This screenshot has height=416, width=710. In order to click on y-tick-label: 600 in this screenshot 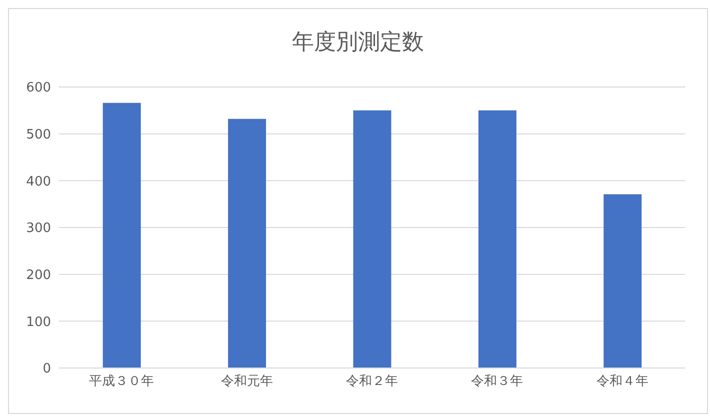, I will do `click(38, 88)`.